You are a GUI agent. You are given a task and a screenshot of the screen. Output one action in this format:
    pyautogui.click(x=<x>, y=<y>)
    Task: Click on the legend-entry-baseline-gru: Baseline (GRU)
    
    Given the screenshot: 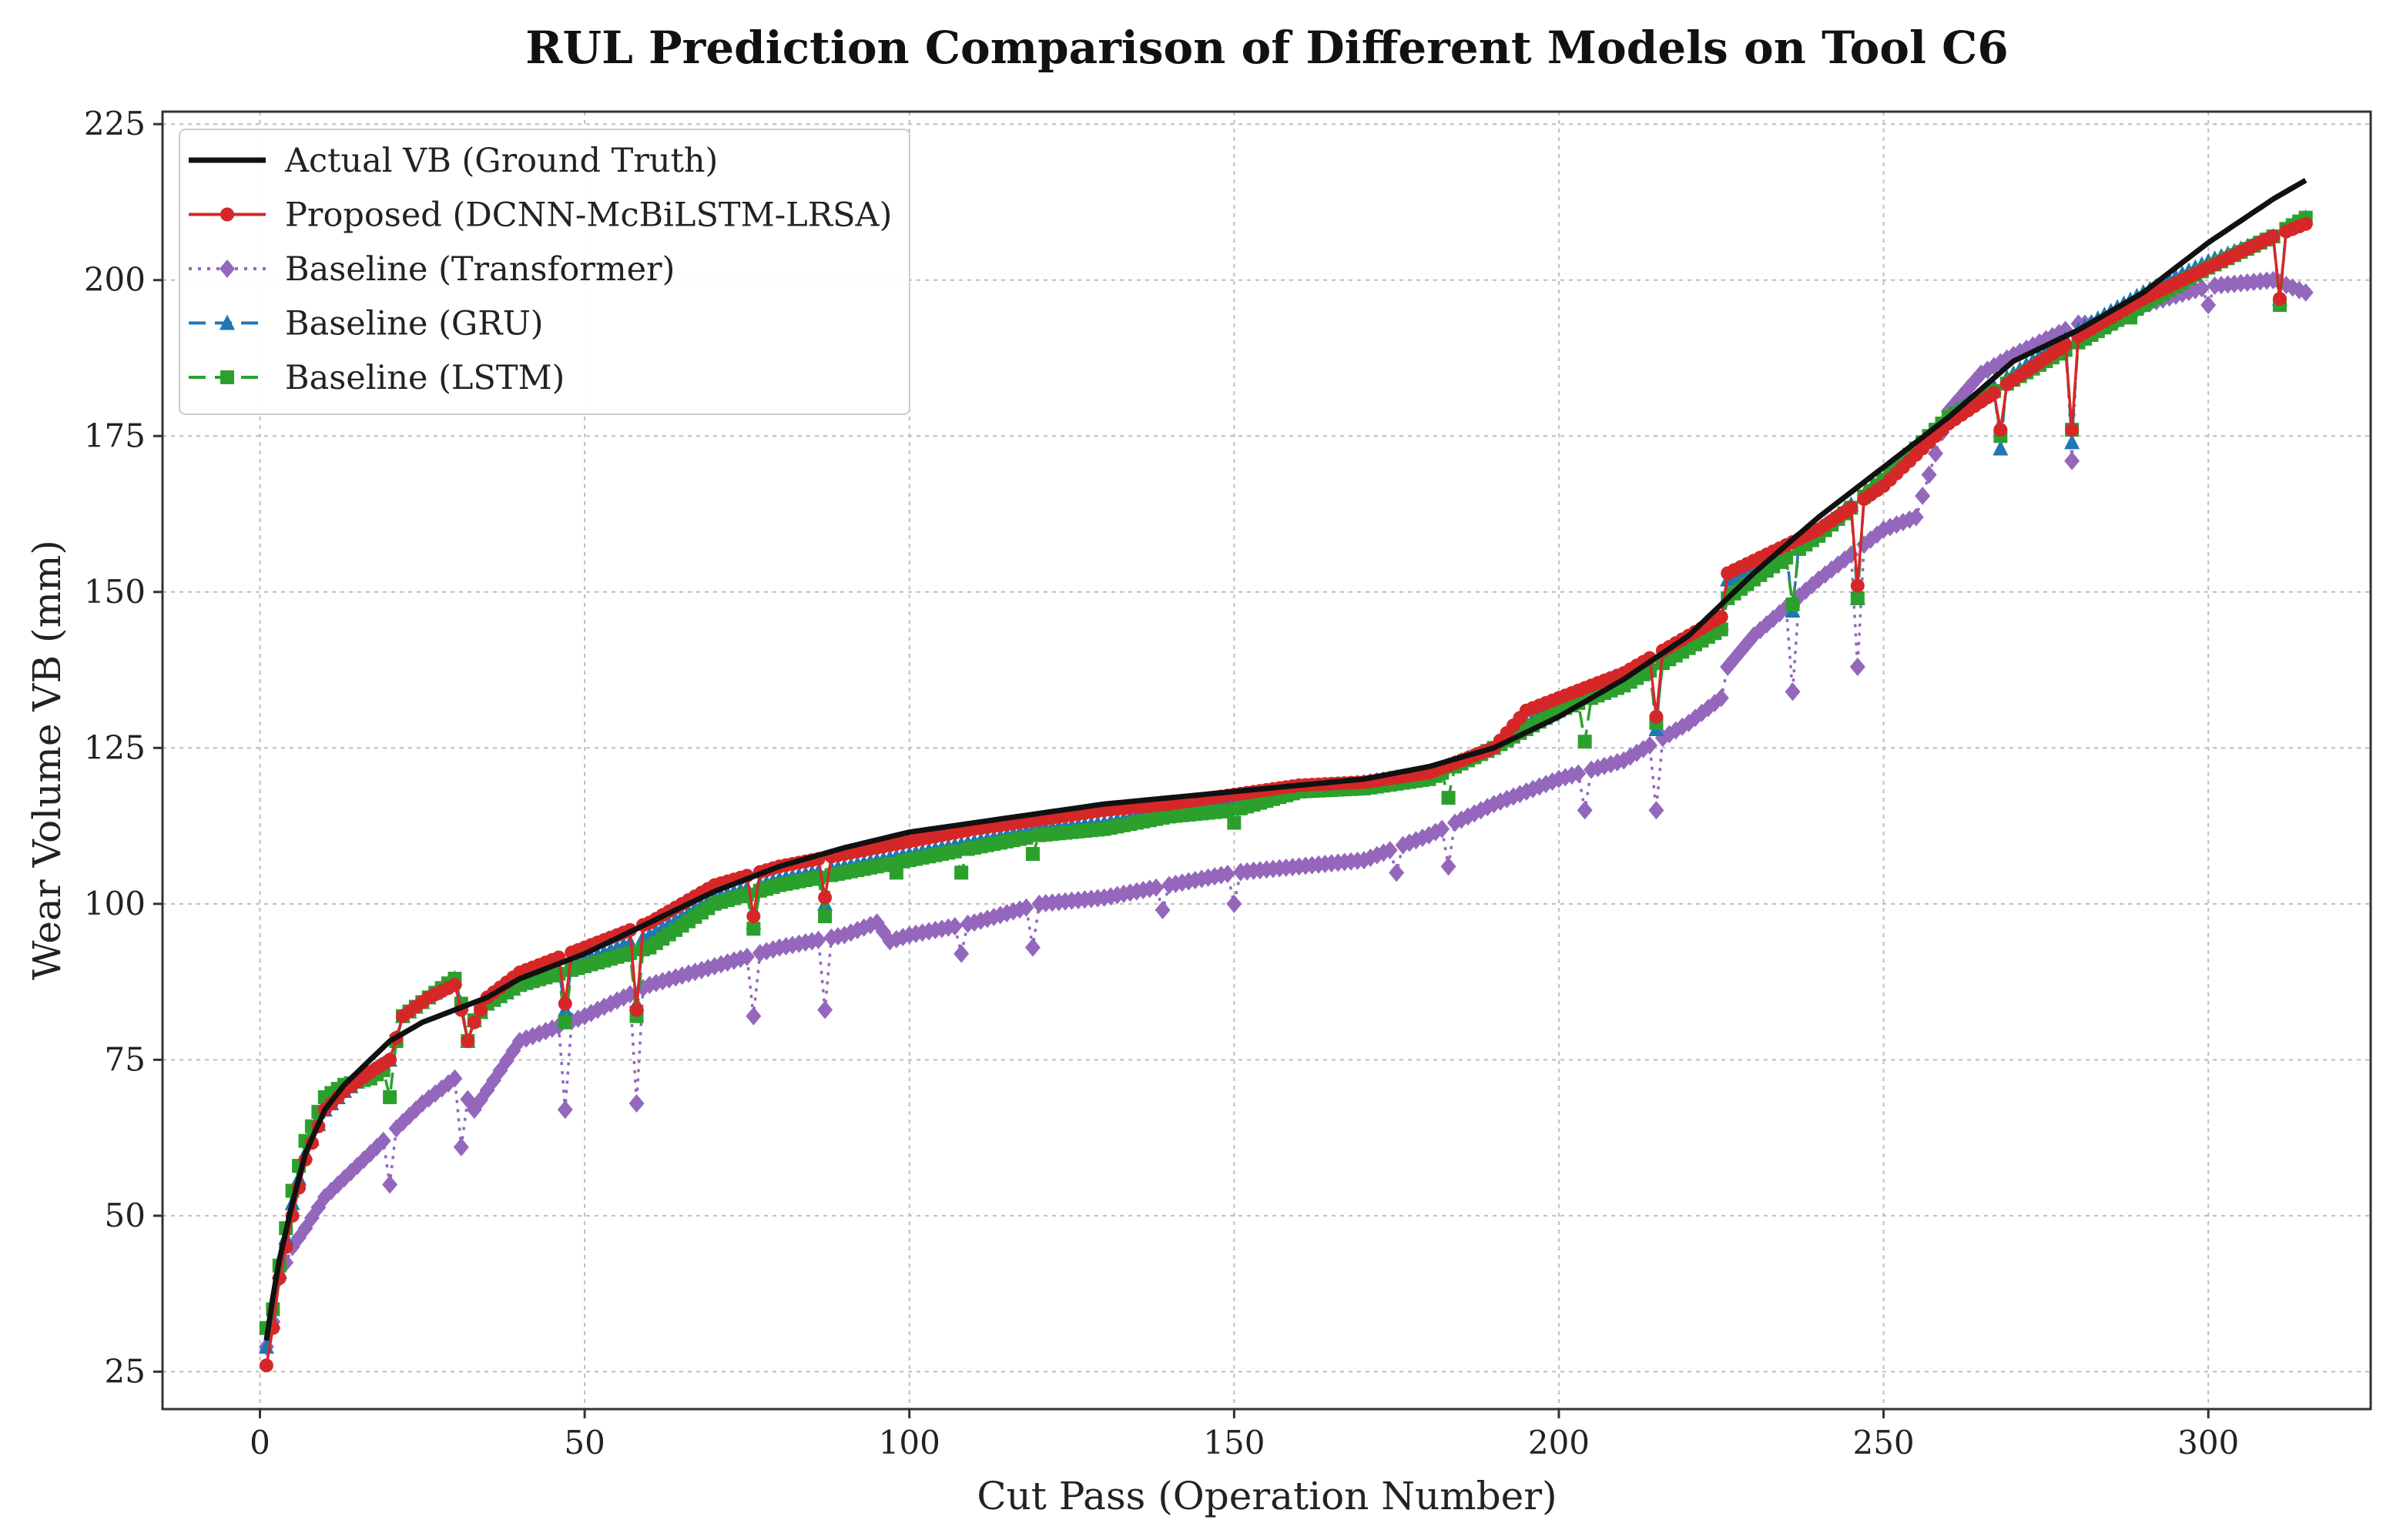 What is the action you would take?
    pyautogui.click(x=367, y=324)
    